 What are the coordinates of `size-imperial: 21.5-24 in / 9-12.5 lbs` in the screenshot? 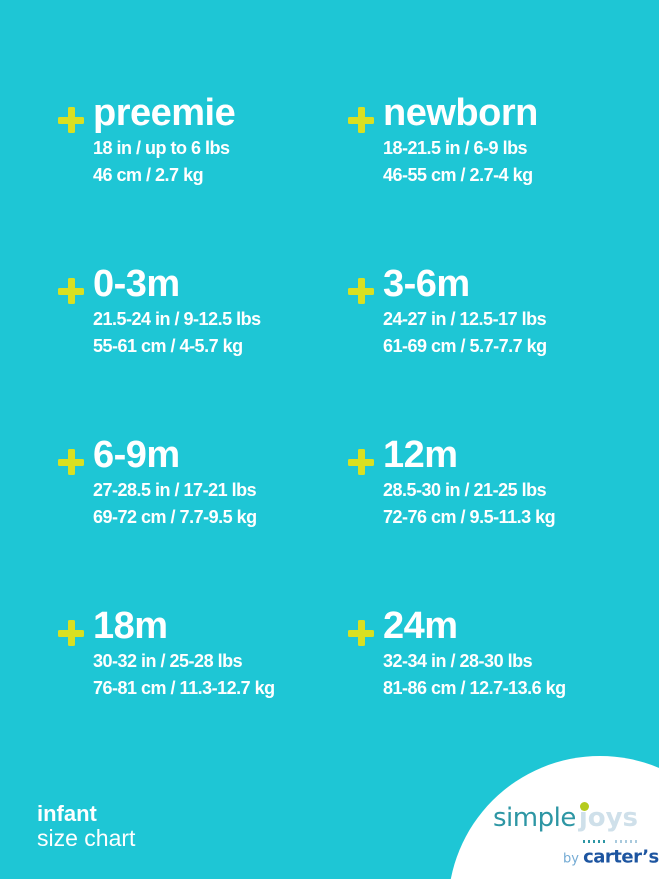 It's located at (177, 319).